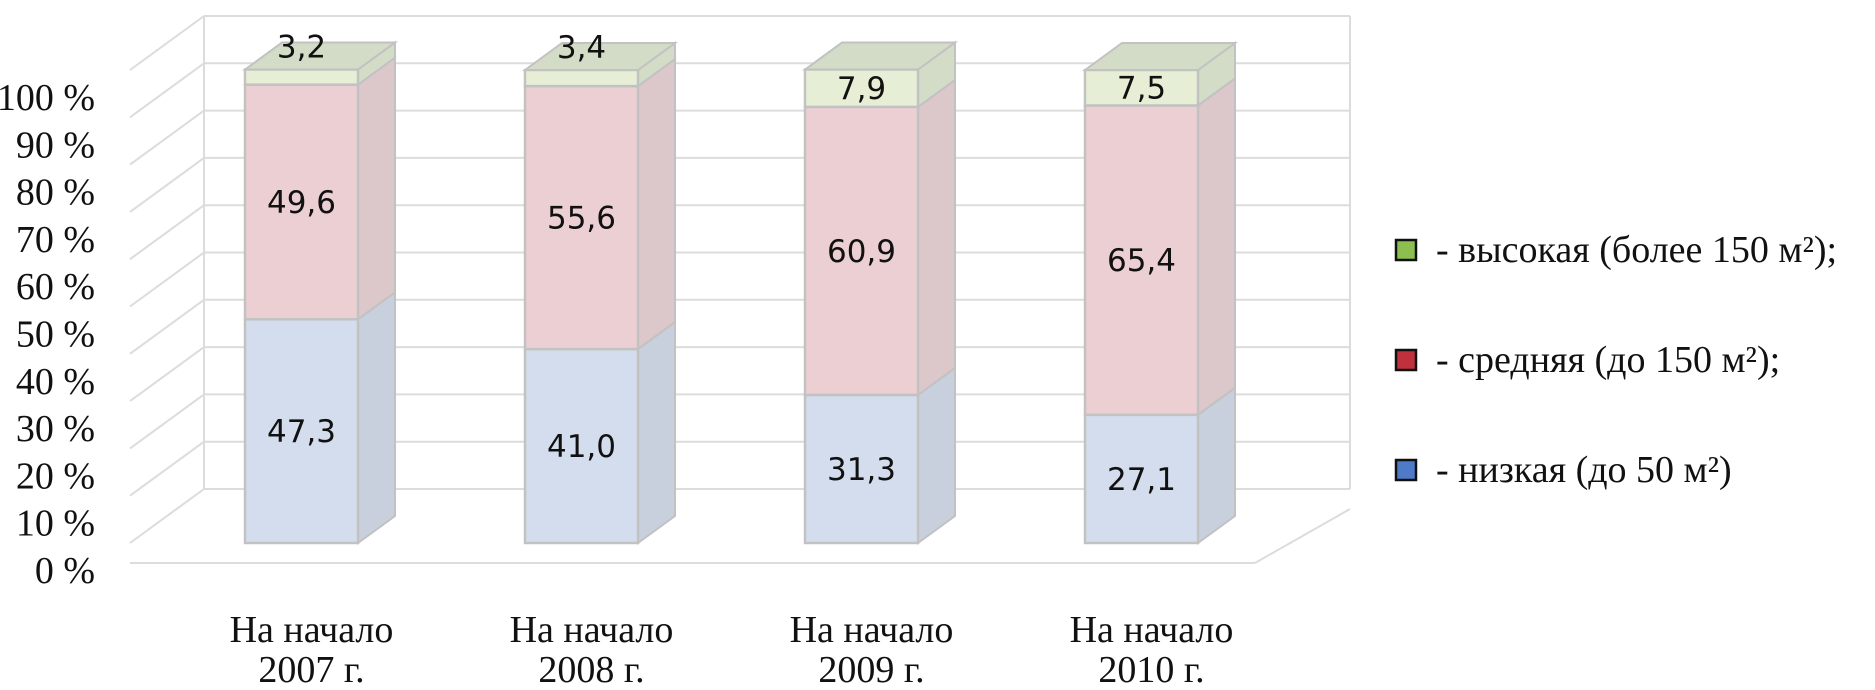  What do you see at coordinates (581, 48) in the screenshot?
I see `data-label: 3,4` at bounding box center [581, 48].